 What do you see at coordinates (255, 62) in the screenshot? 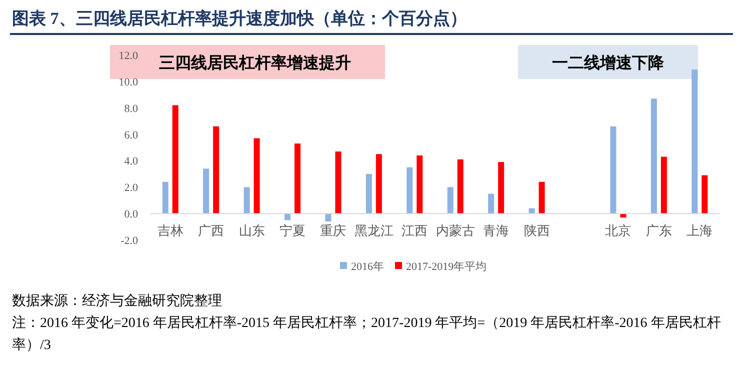
I see `annotation: 三四线居民杠杆率增速提升` at bounding box center [255, 62].